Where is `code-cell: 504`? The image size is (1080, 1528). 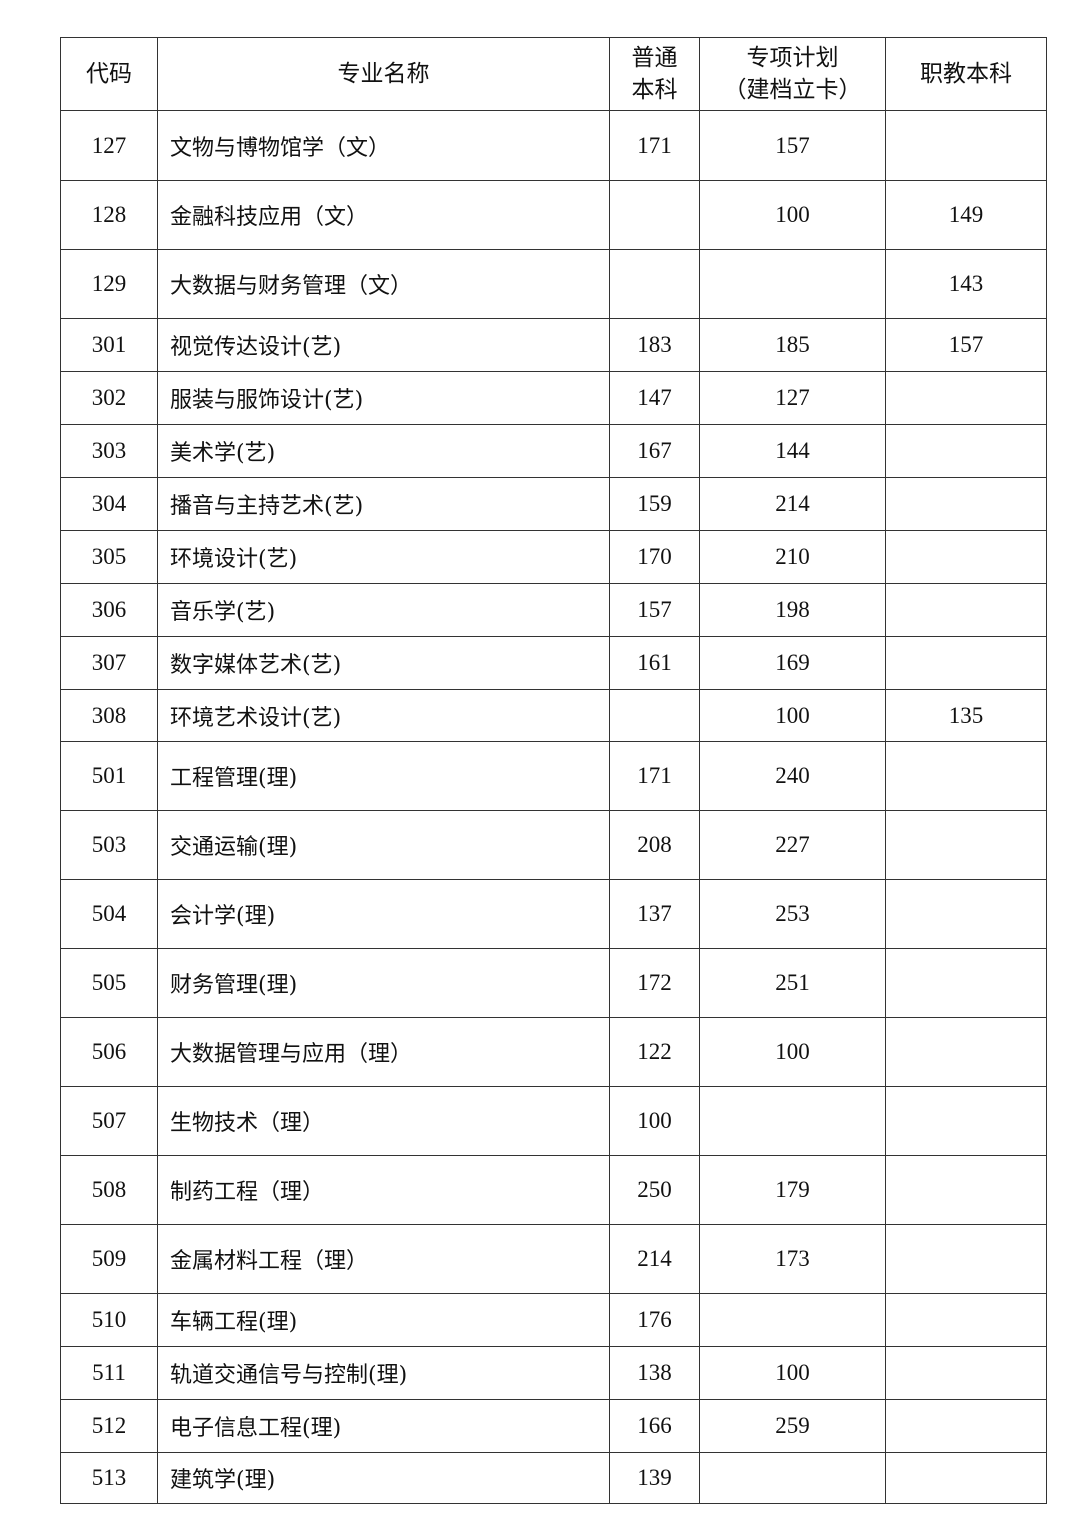
code-cell: 504 is located at coordinates (109, 914).